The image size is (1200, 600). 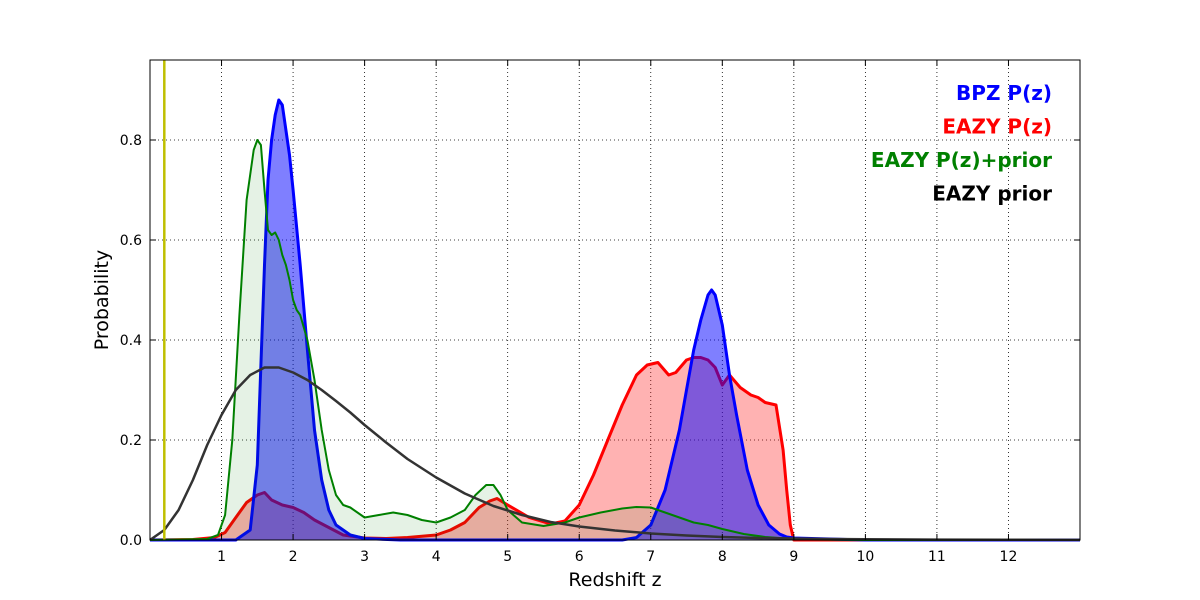 I want to click on legend-label: BPZ P(z), so click(x=1004, y=93).